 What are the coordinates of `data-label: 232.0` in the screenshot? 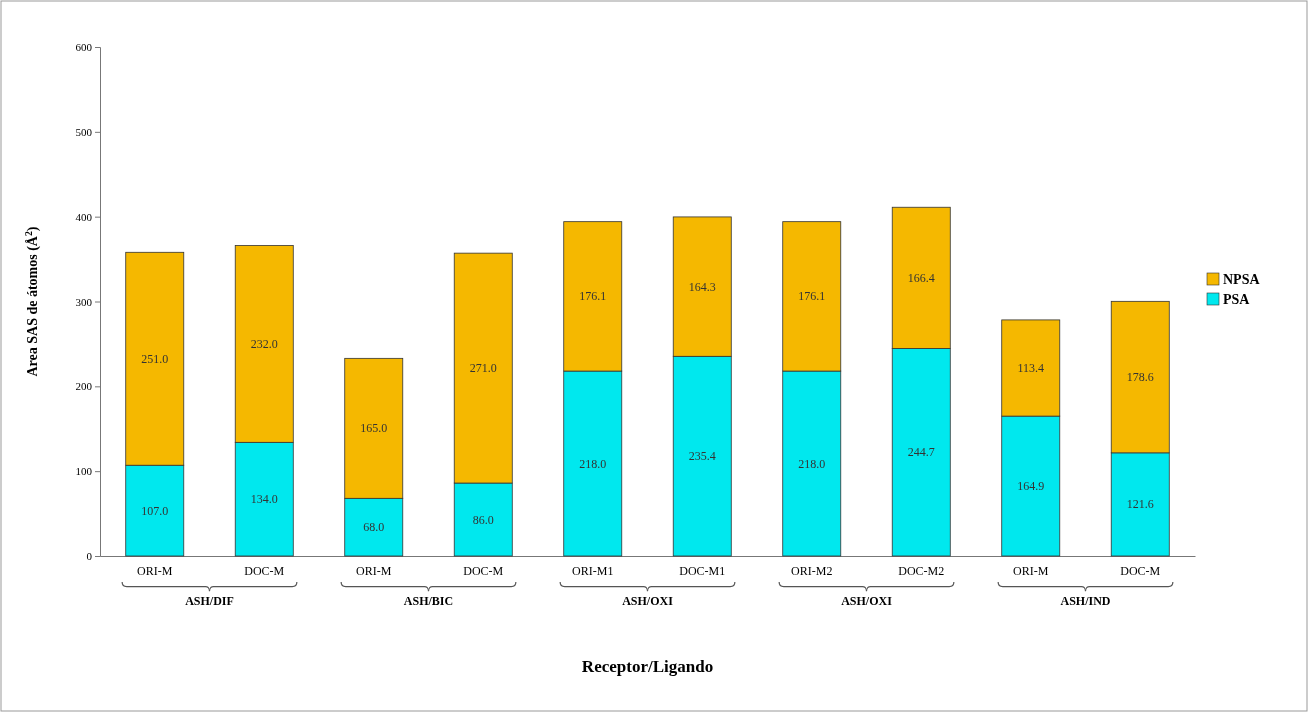 It's located at (264, 343).